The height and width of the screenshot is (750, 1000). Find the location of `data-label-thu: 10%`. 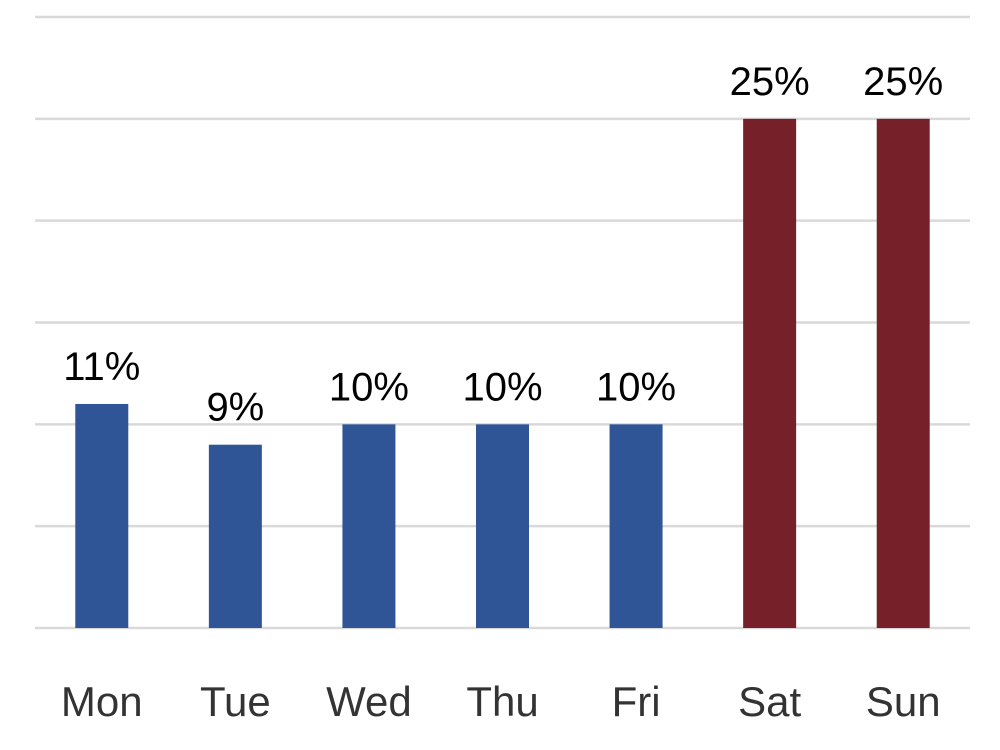

data-label-thu: 10% is located at coordinates (502, 387).